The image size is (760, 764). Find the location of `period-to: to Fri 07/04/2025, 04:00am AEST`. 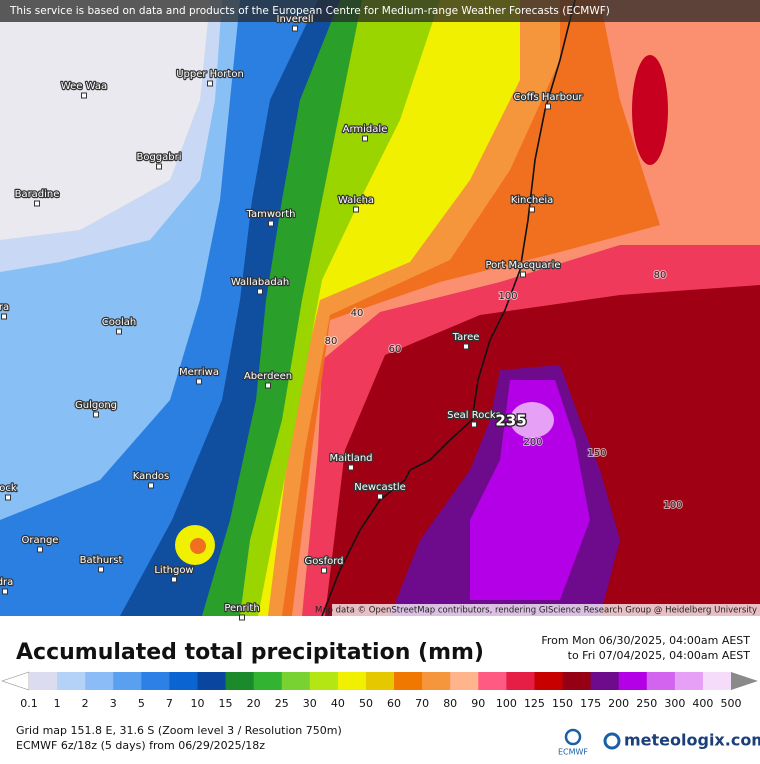

period-to: to Fri 07/04/2025, 04:00am AEST is located at coordinates (659, 655).